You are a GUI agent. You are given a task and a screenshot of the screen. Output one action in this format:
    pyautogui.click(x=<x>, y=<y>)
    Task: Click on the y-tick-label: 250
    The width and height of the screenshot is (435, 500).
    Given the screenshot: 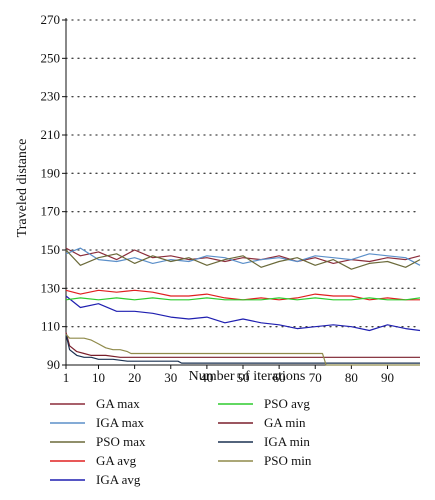 What is the action you would take?
    pyautogui.click(x=51, y=57)
    